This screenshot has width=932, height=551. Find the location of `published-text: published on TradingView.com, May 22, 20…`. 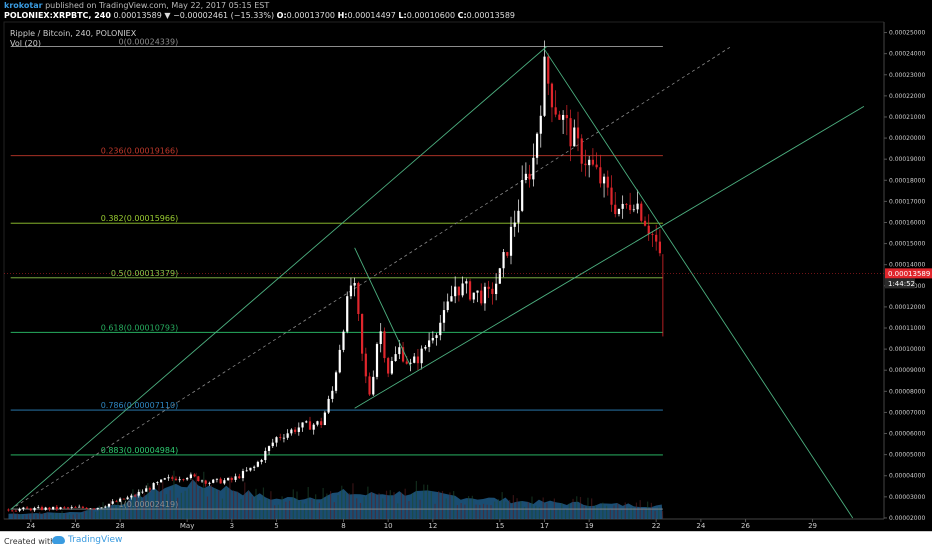

published-text: published on TradingView.com, May 22, 20… is located at coordinates (157, 5).